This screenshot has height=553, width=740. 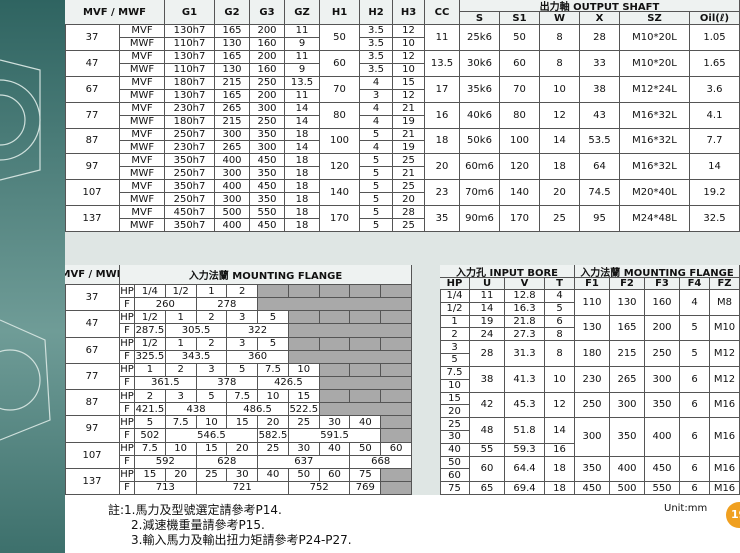 What do you see at coordinates (592, 284) in the screenshot?
I see `header-cell: F1` at bounding box center [592, 284].